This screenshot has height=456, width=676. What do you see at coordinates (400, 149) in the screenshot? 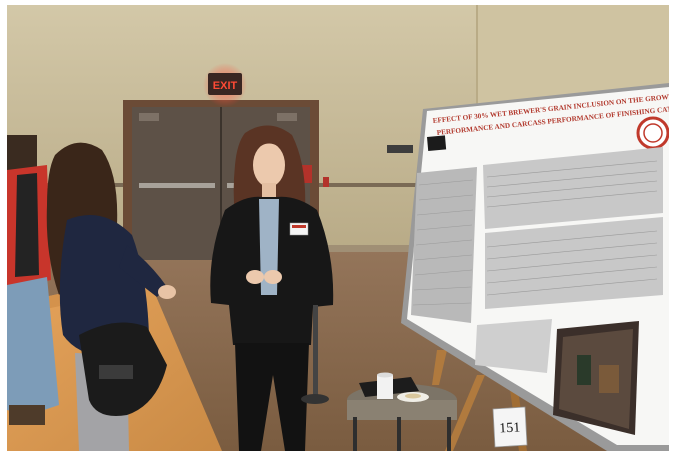
I see `wall-bracket` at bounding box center [400, 149].